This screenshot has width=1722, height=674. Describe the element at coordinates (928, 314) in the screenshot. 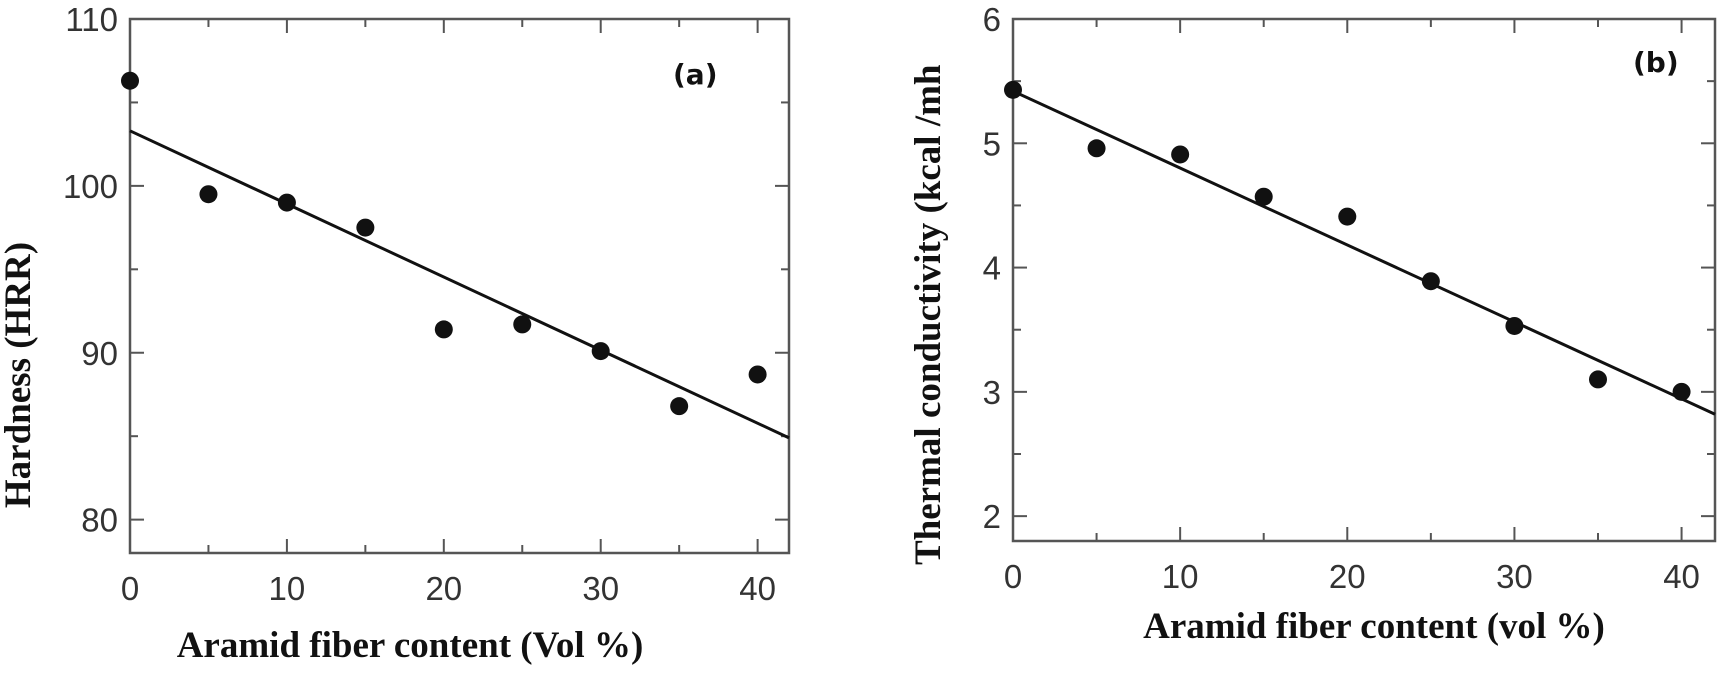

I see `y-axis-label: Thermal conductivity (kcal /mh` at that location.